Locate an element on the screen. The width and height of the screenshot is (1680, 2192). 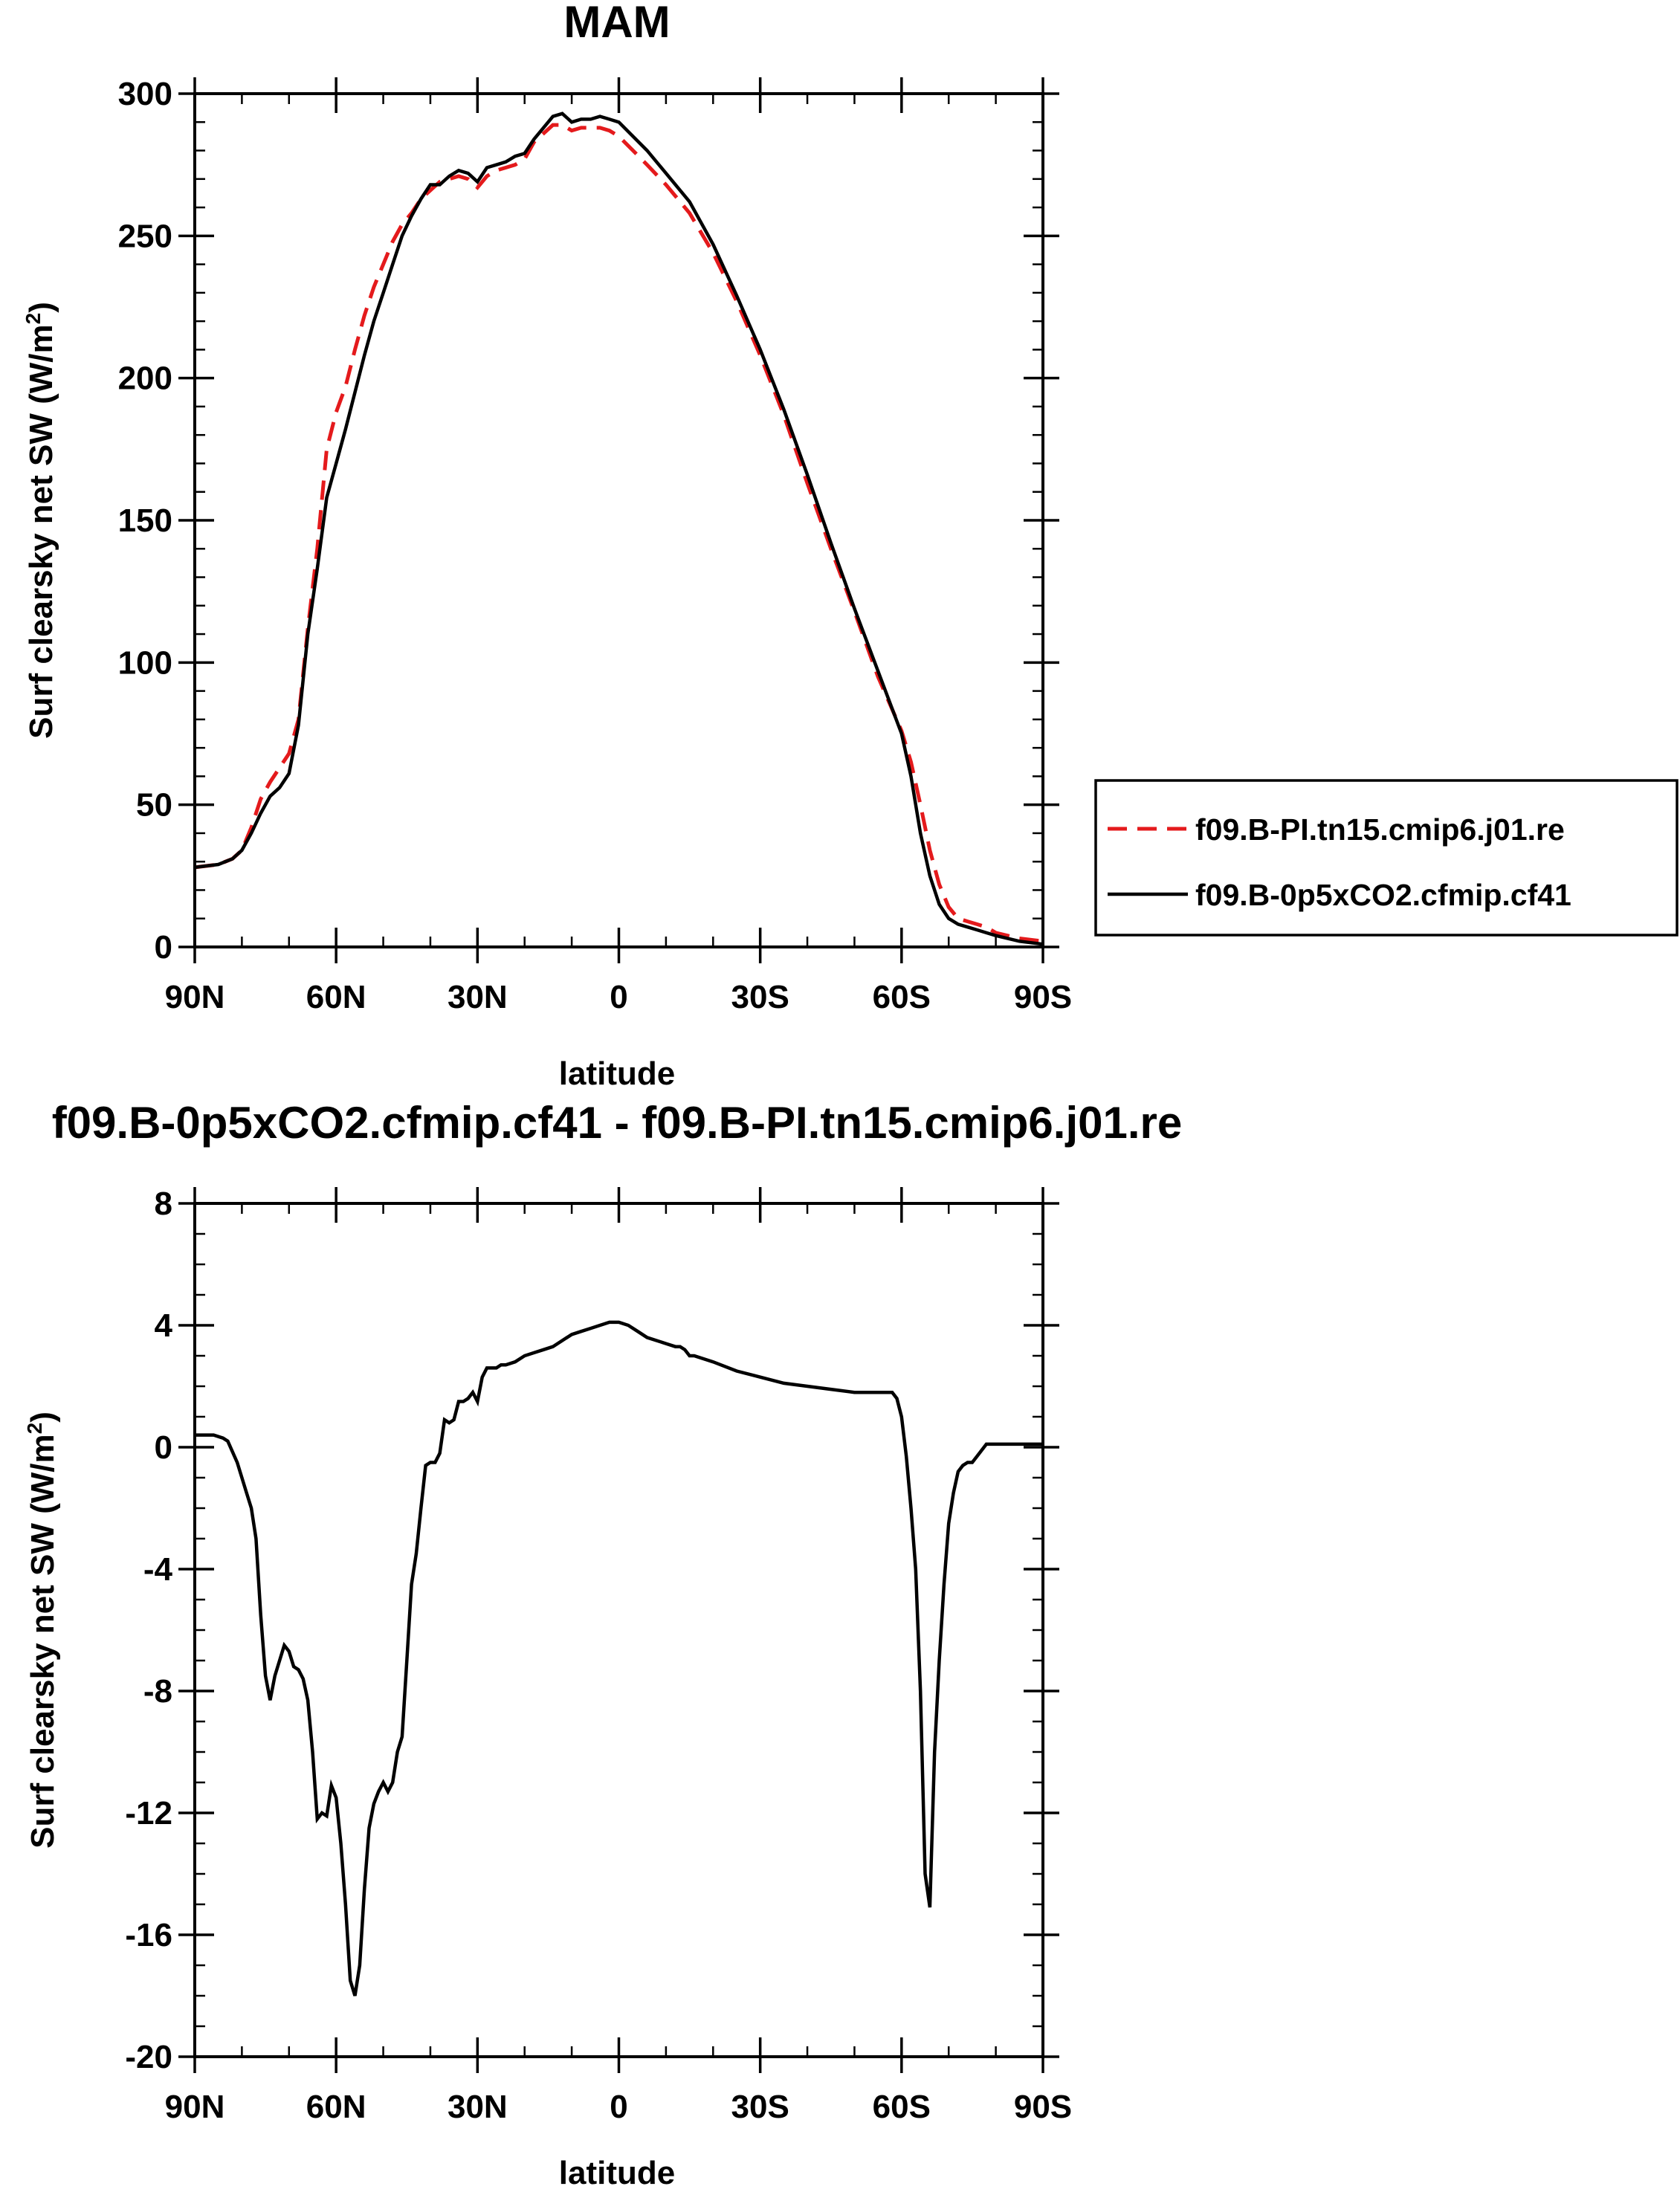
y-axis-label-bottom: Surf clearsky net SW (W/m2) is located at coordinates (42, 1630).